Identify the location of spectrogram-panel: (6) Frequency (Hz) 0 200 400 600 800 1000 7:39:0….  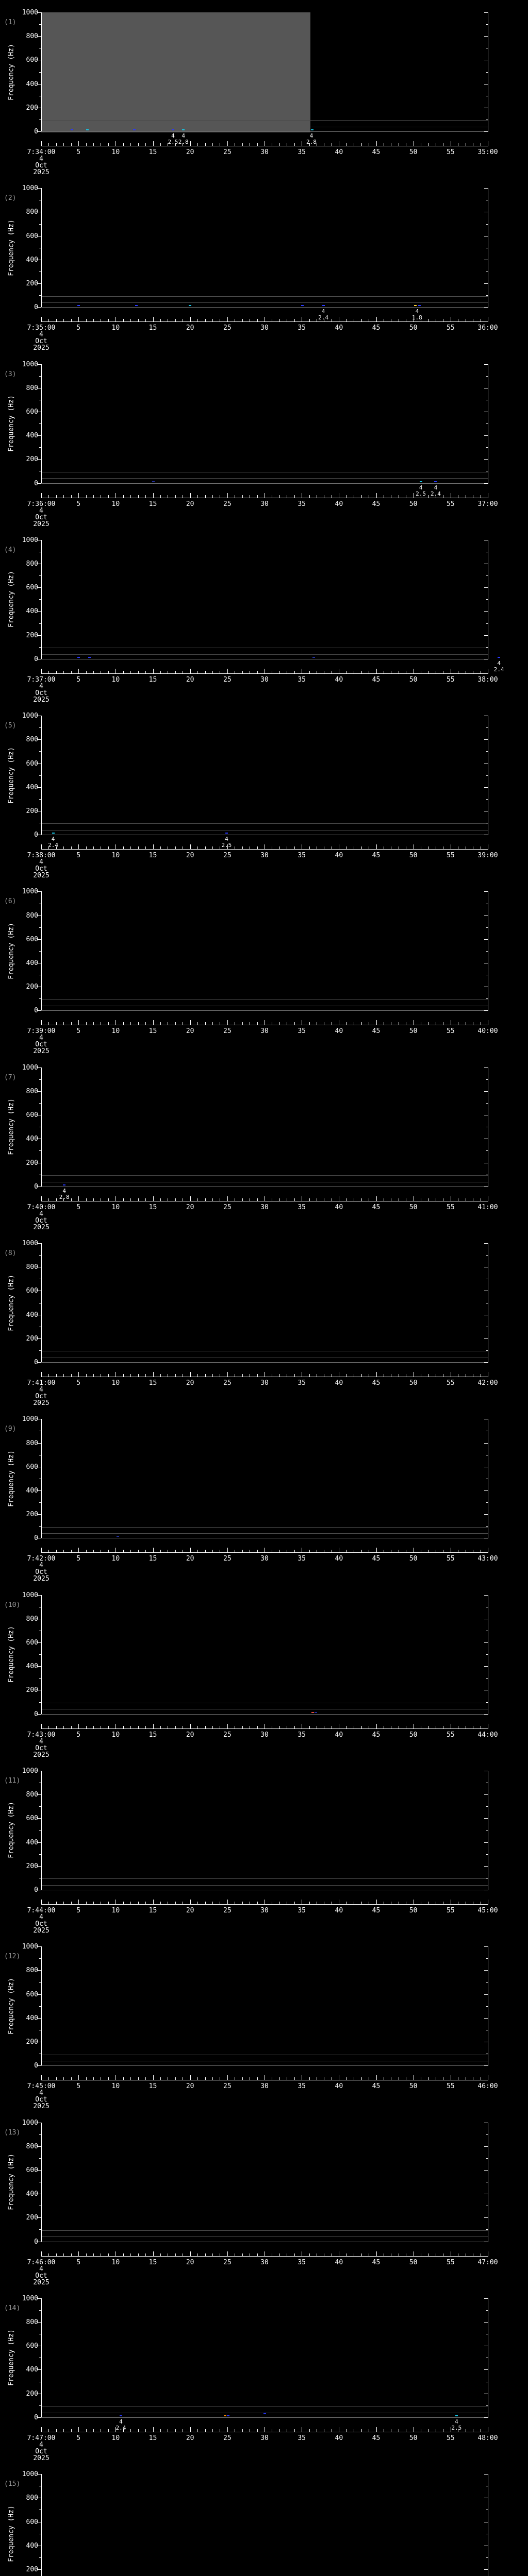
(264, 967).